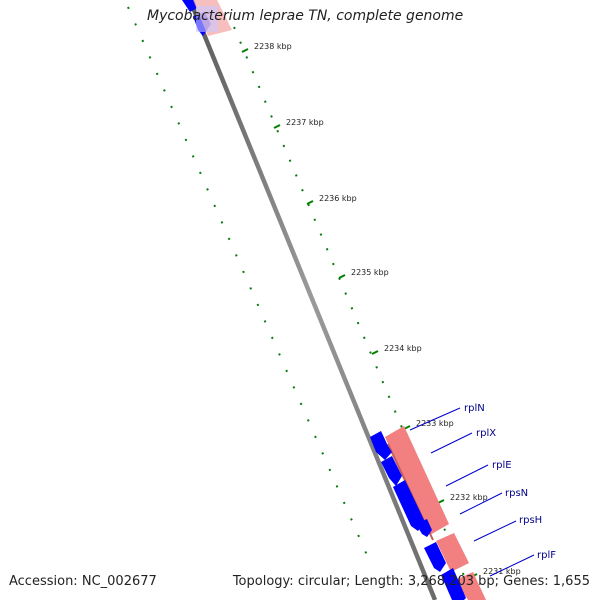 The image size is (600, 600). What do you see at coordinates (530, 520) in the screenshot?
I see `gene-label: rpsH` at bounding box center [530, 520].